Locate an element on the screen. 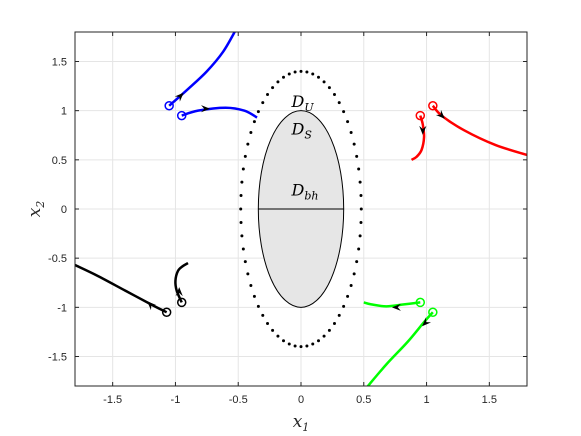 This screenshot has height=436, width=581. region-label-d-s: DS is located at coordinates (302, 130).